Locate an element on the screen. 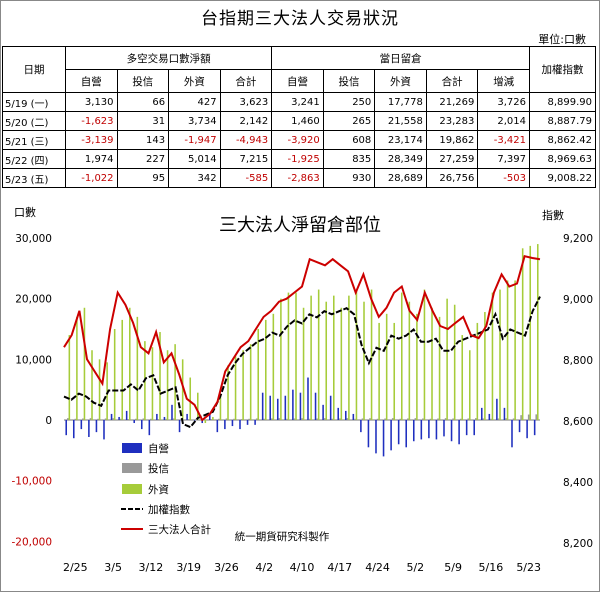 The width and height of the screenshot is (600, 592). value-cell: -3,421 is located at coordinates (503, 140).